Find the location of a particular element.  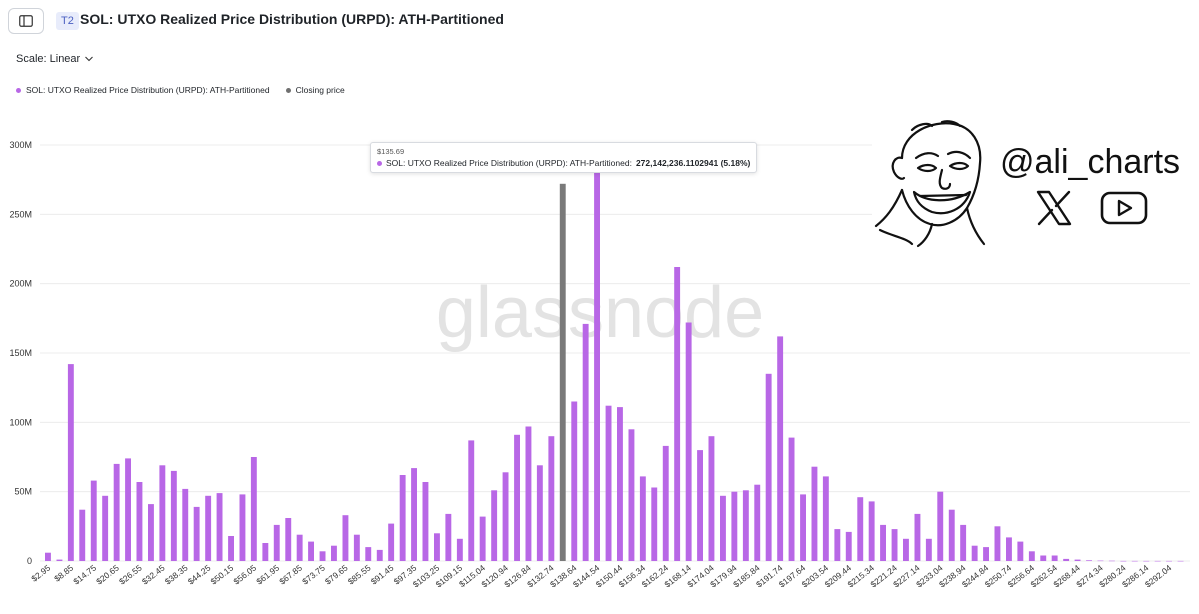

closing-price-bar is located at coordinates (562, 372).